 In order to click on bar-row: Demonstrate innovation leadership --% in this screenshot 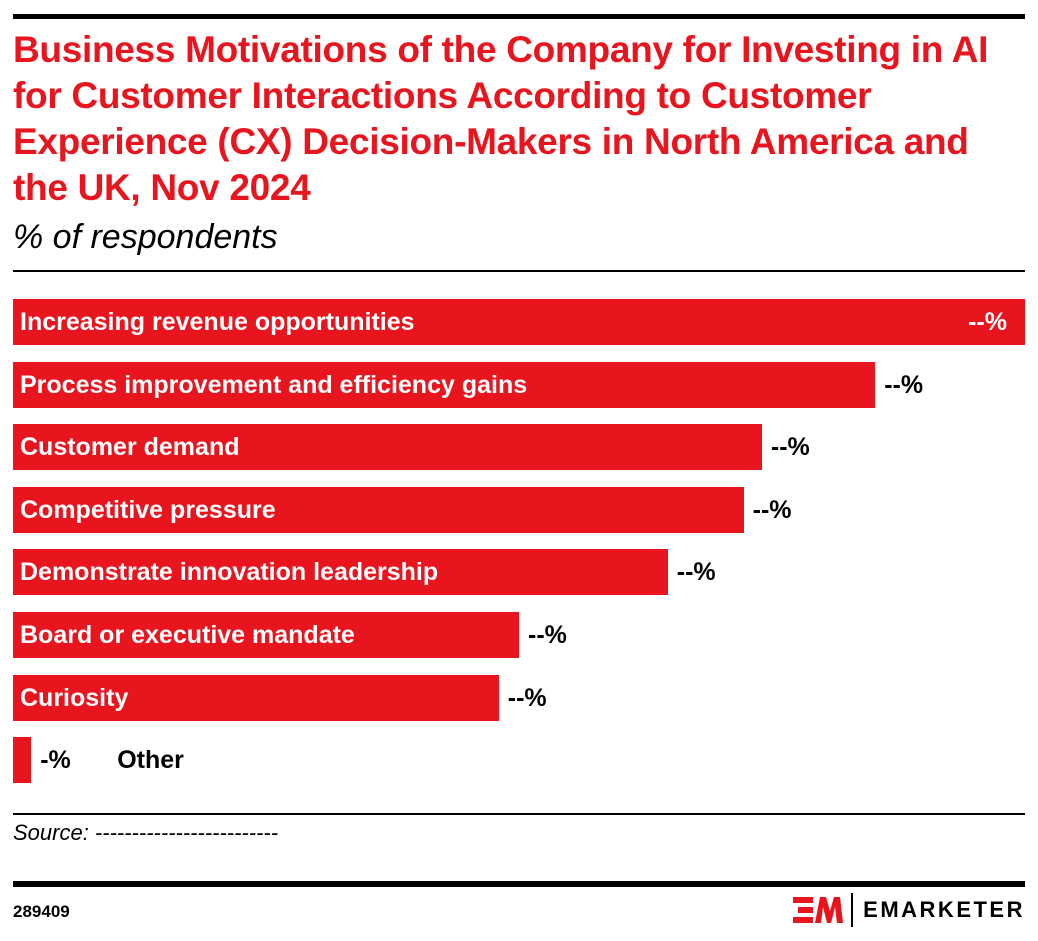, I will do `click(519, 572)`.